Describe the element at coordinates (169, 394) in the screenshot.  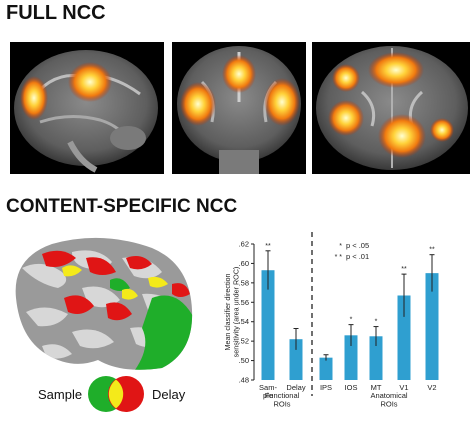
I see `legend-delay-label: Delay` at that location.